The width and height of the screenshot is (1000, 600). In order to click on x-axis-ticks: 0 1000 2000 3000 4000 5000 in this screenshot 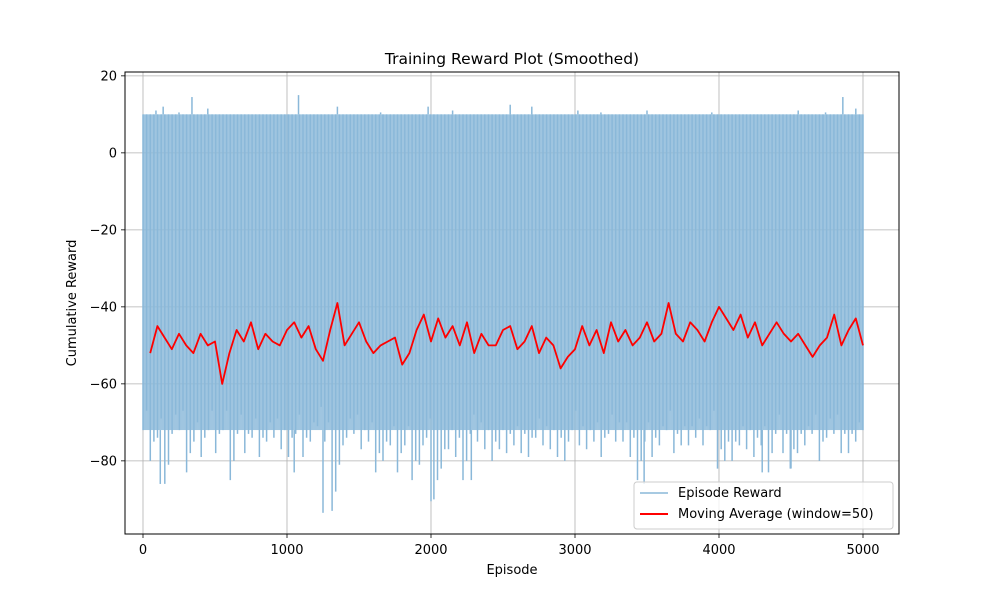, I will do `click(509, 546)`.